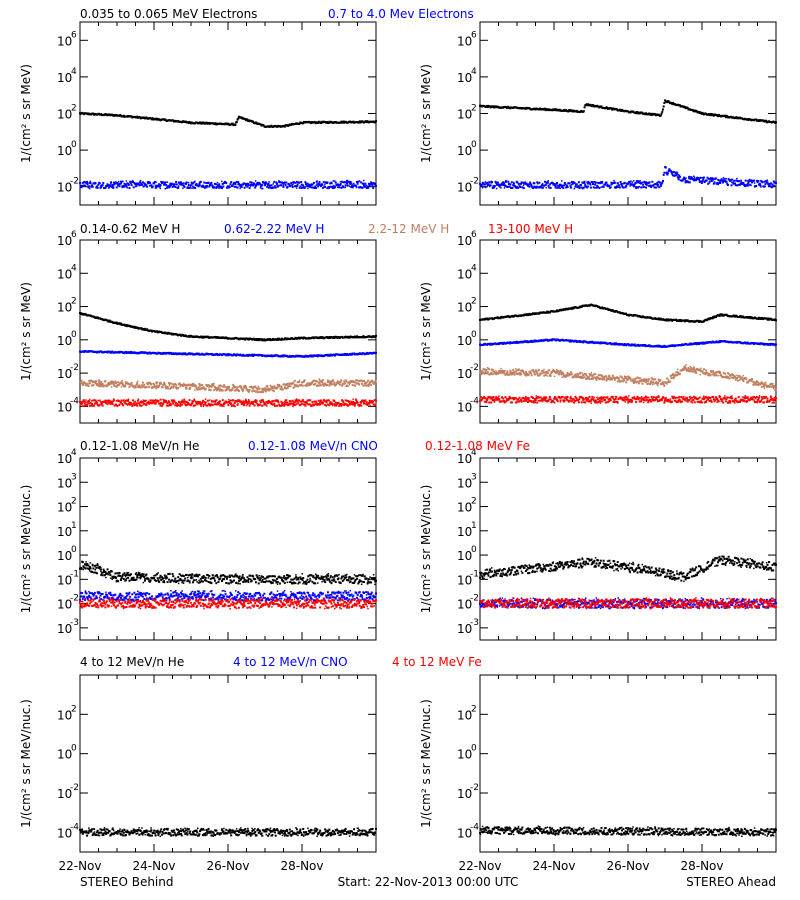 This screenshot has height=900, width=800. Describe the element at coordinates (474, 335) in the screenshot. I see `y-tick-exponent: 0` at that location.